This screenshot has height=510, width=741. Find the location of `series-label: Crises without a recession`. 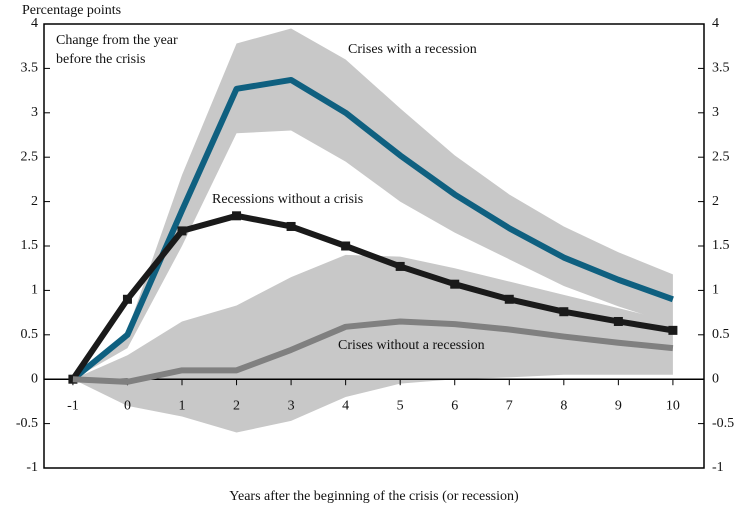

series-label: Crises without a recession is located at coordinates (411, 345).